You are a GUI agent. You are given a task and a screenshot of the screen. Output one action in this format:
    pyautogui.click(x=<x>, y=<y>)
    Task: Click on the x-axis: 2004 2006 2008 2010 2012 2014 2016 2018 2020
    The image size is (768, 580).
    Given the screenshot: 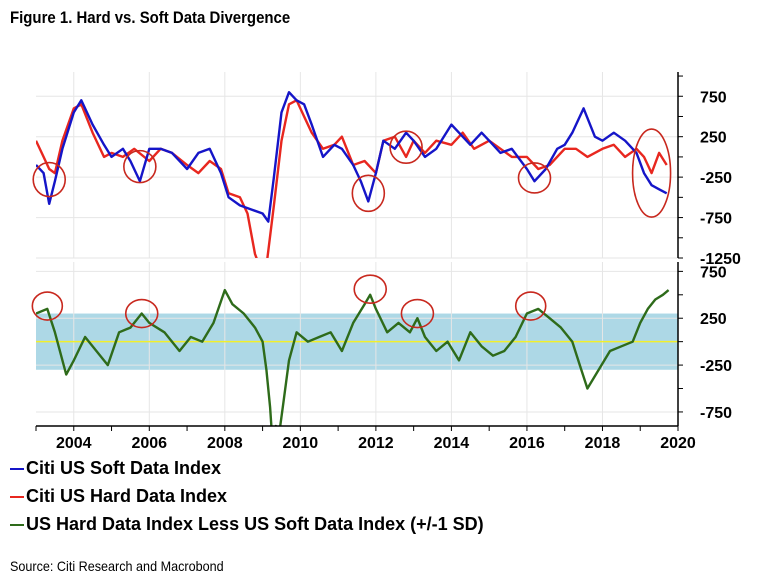 What is the action you would take?
    pyautogui.click(x=365, y=438)
    